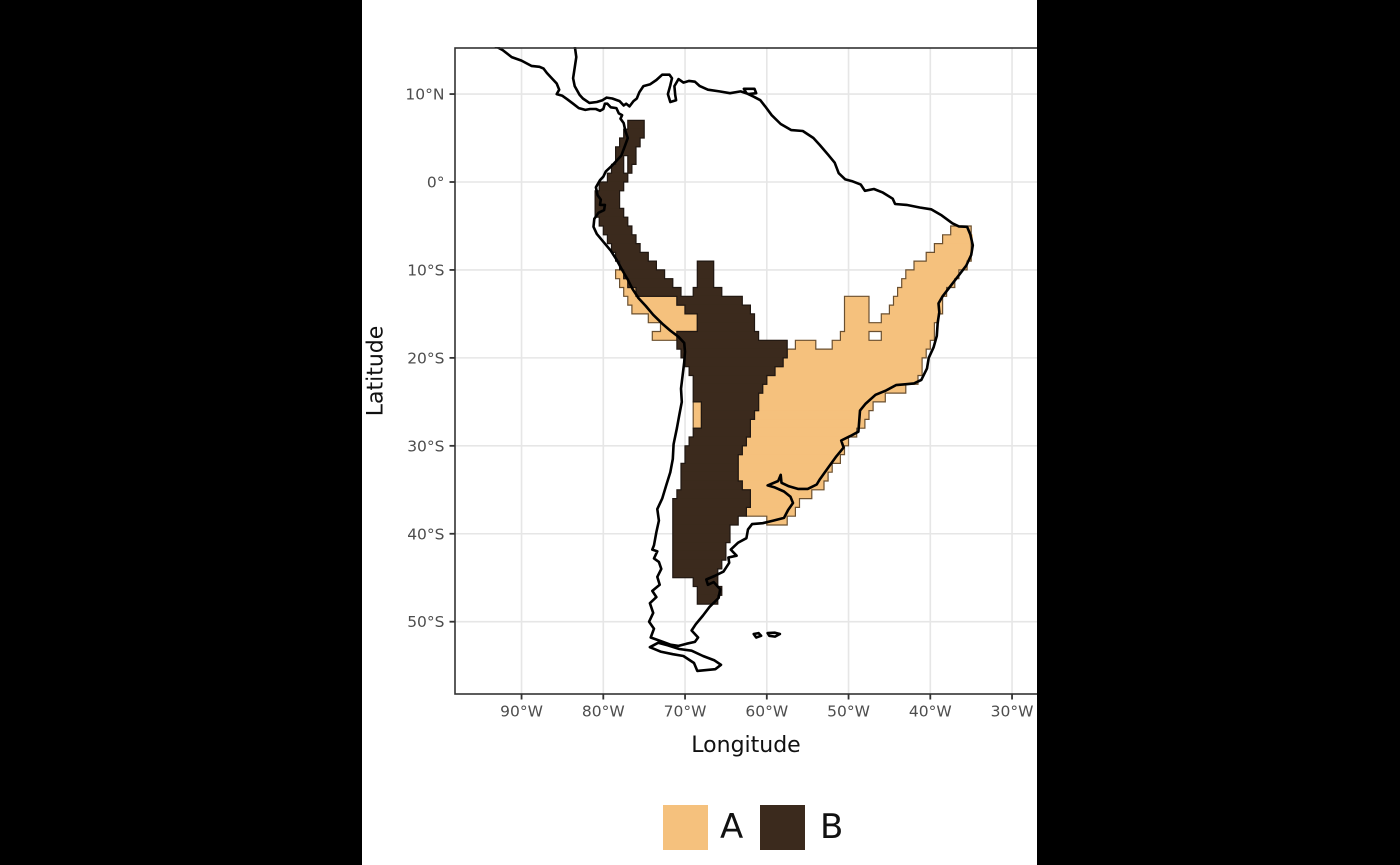 This screenshot has height=865, width=1400. I want to click on legend-swatch-b, so click(782, 827).